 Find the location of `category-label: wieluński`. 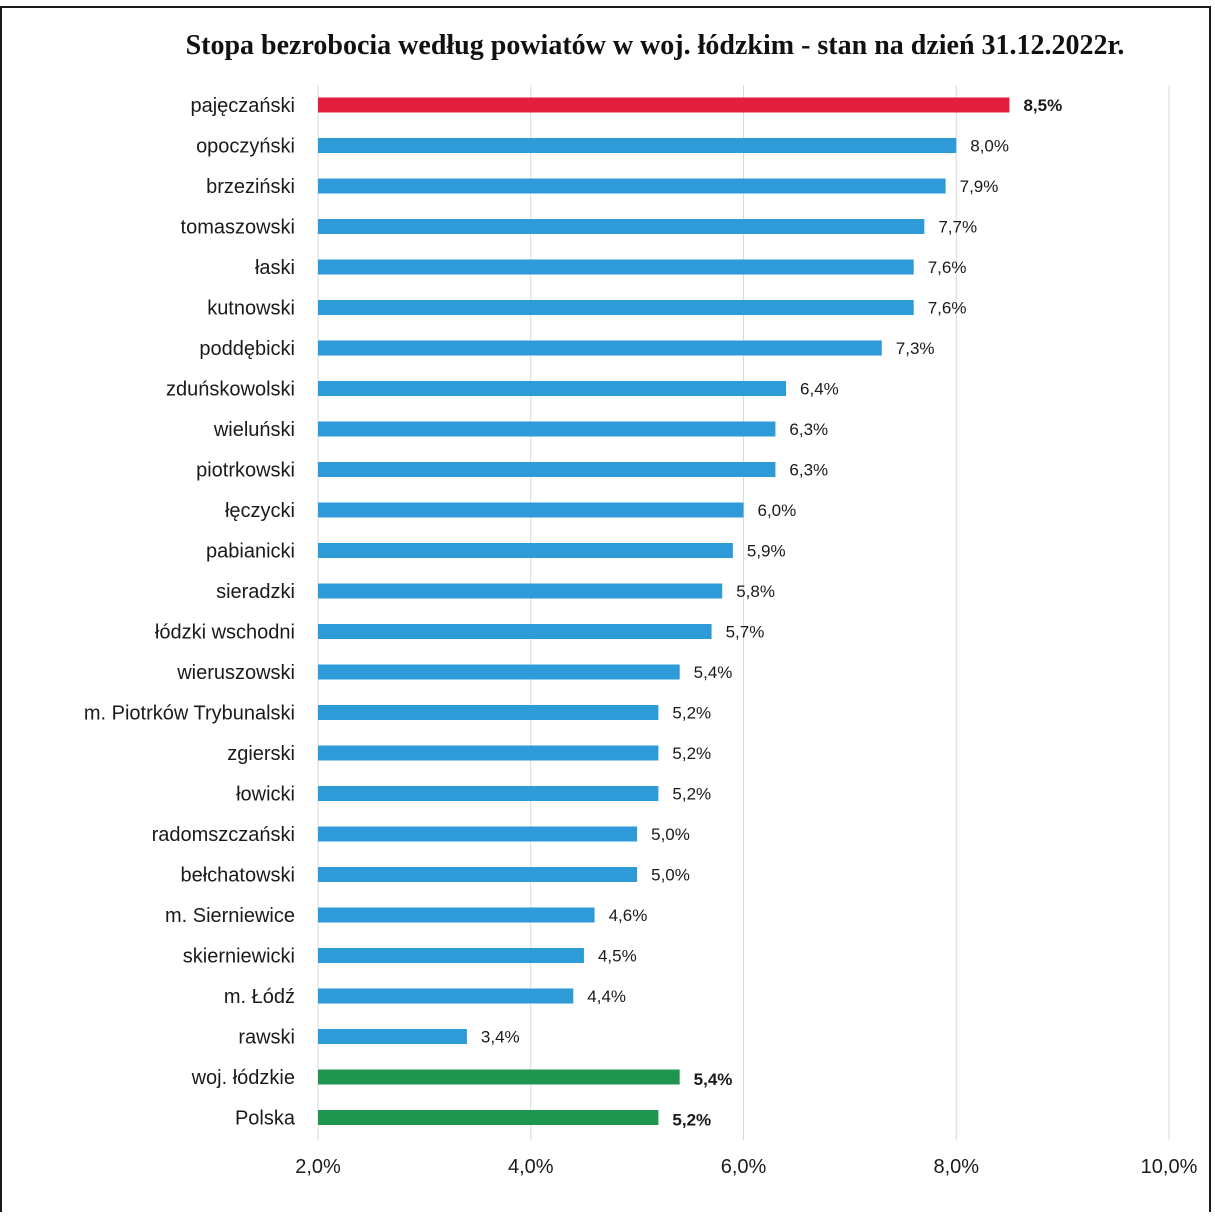

category-label: wieluński is located at coordinates (254, 430).